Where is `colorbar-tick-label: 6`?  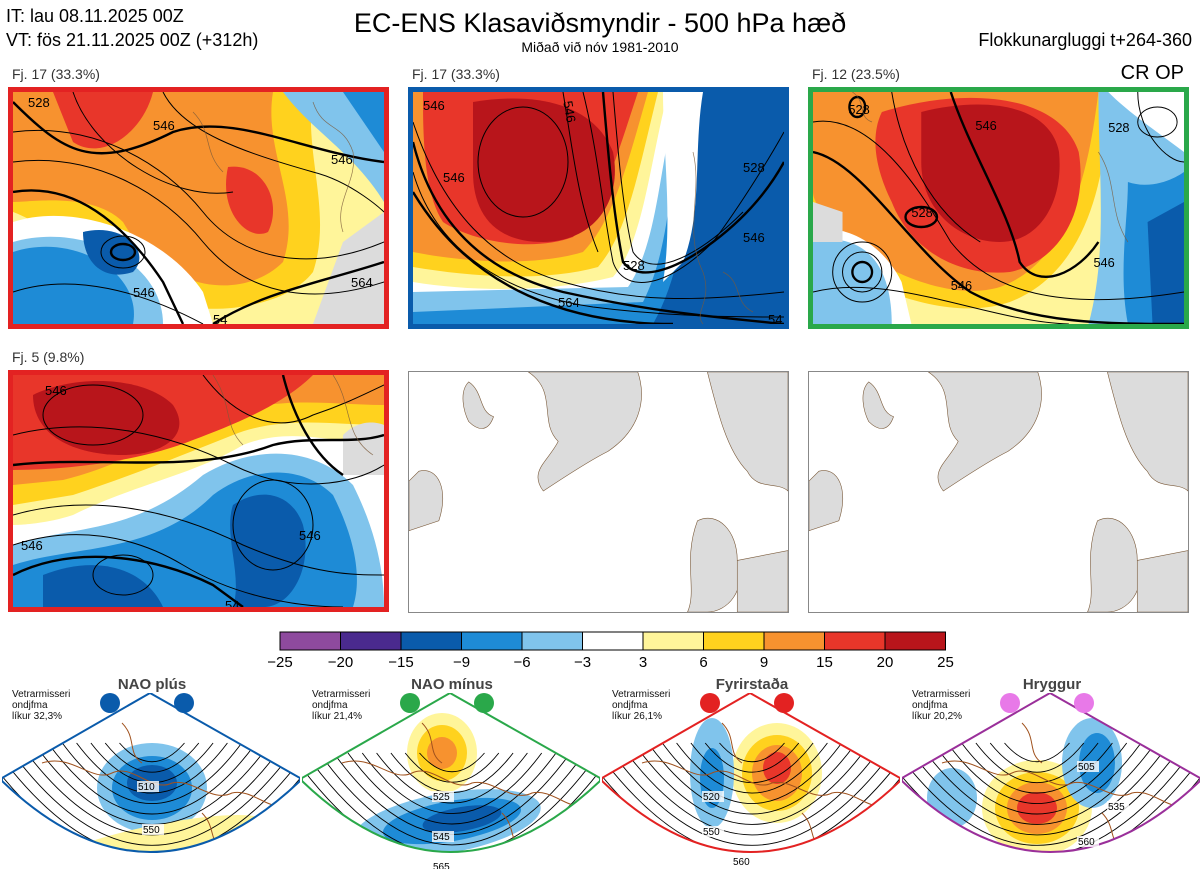 colorbar-tick-label: 6 is located at coordinates (703, 662).